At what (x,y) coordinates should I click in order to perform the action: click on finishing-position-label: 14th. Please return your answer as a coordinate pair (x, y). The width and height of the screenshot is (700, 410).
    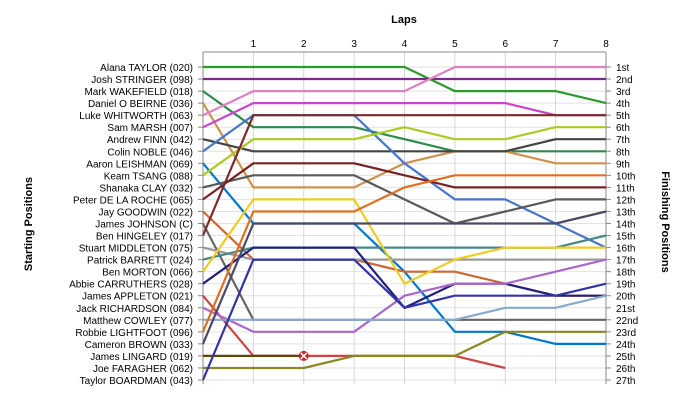
    Looking at the image, I should click on (625, 225).